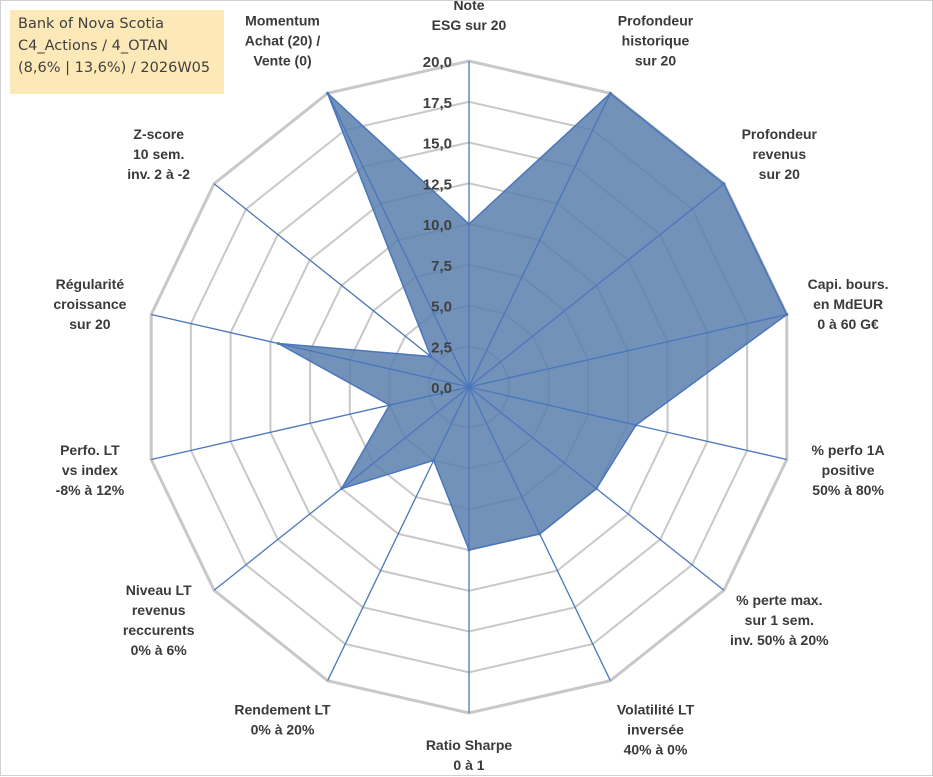 The width and height of the screenshot is (933, 777). I want to click on axis-label-line: Niveau LT, so click(159, 590).